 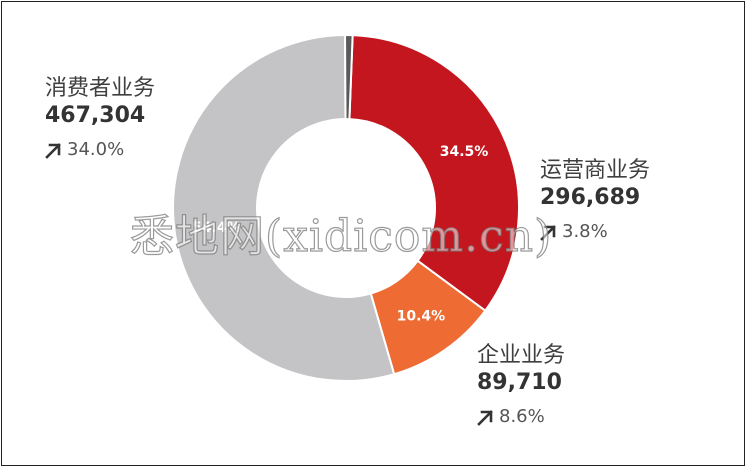 I want to click on callout-carrier: 运营商业务 296,689 3.8%, so click(x=595, y=200).